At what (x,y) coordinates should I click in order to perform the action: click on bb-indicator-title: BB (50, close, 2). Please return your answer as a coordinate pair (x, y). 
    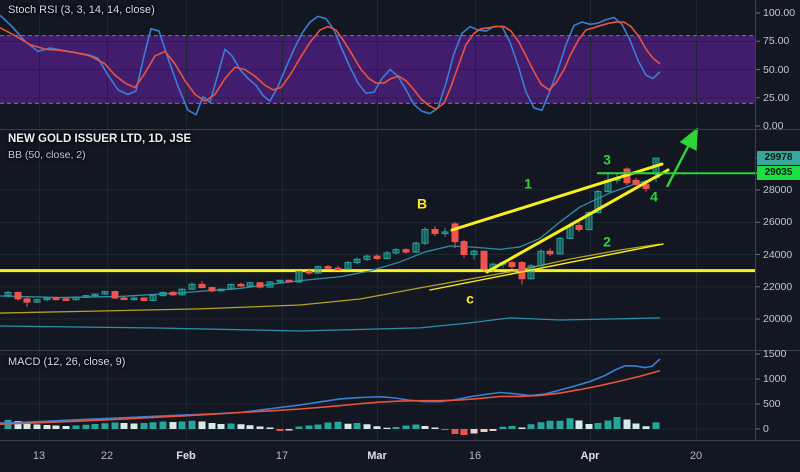
    Looking at the image, I should click on (47, 155).